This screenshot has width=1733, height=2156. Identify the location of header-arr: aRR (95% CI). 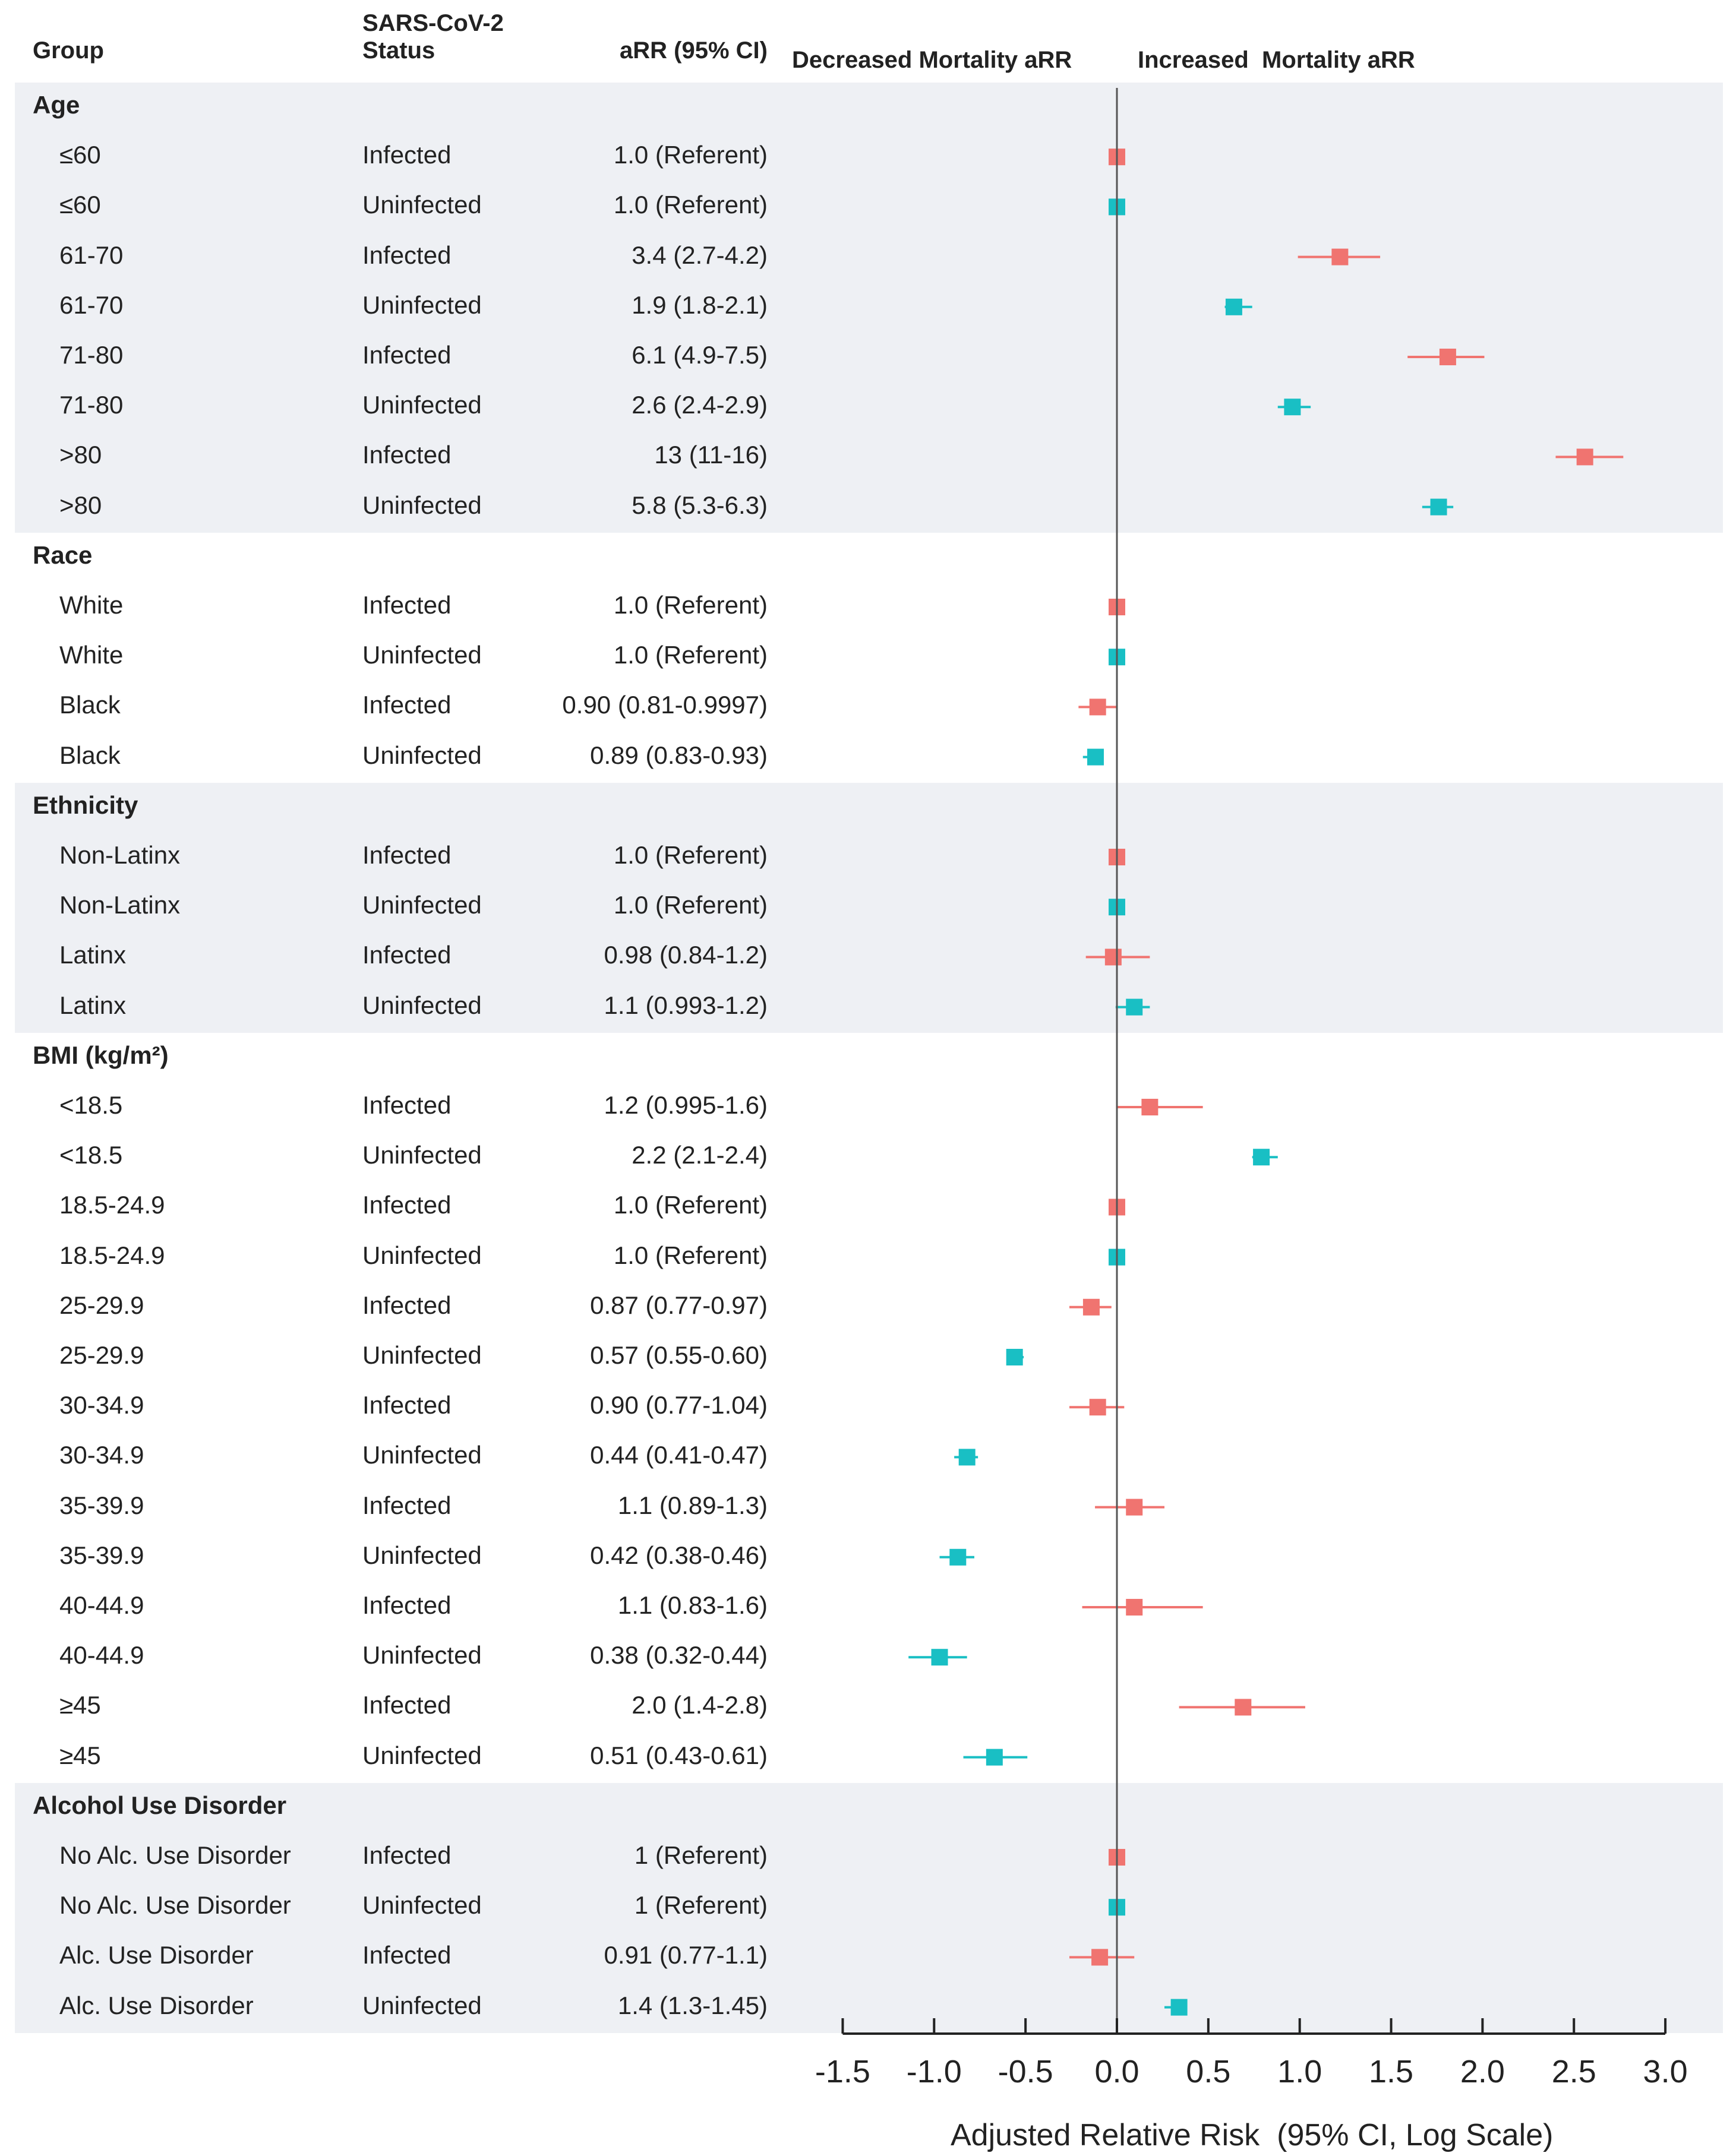
(694, 50).